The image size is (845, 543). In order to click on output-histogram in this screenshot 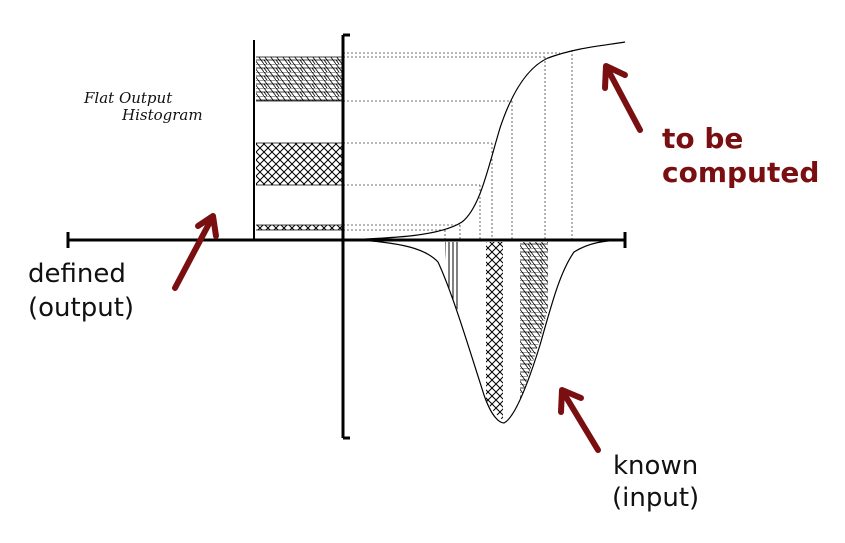, I will do `click(298, 140)`.